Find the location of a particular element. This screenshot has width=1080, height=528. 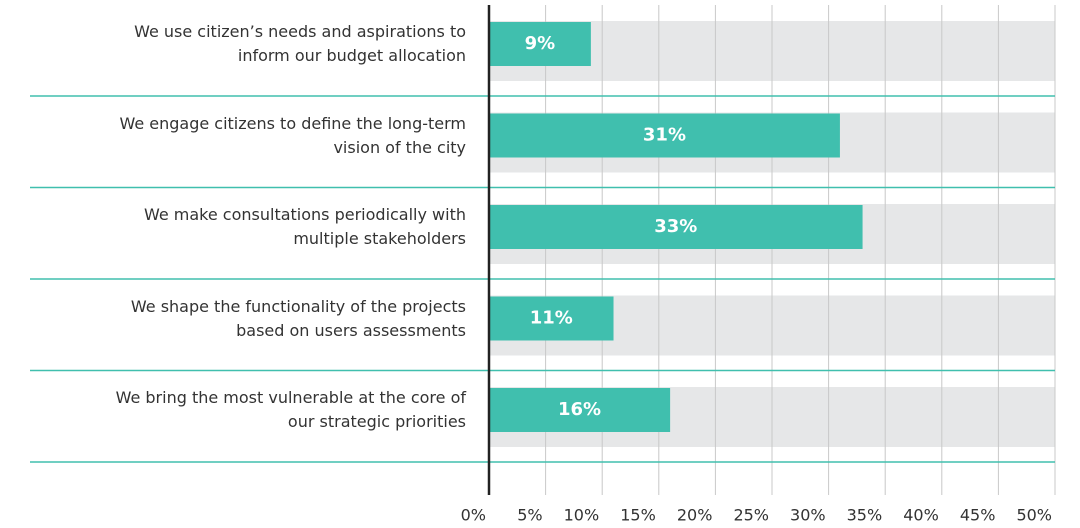

value-label: 9% is located at coordinates (540, 43).